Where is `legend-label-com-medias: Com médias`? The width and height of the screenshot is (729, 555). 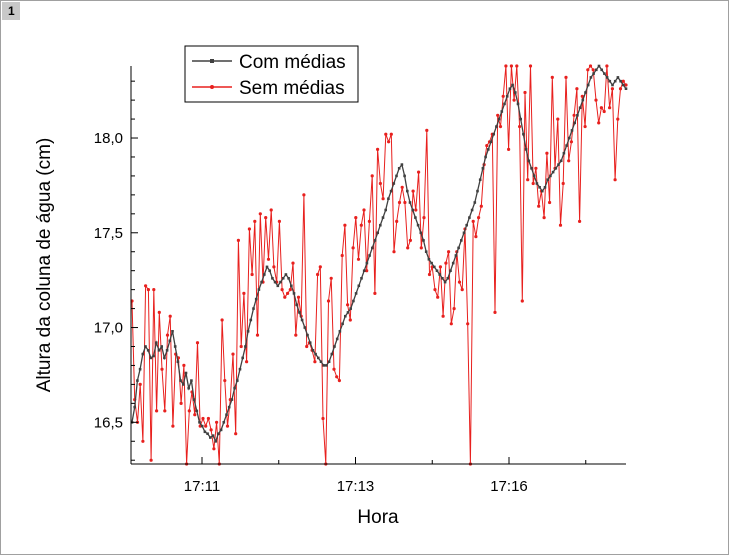
legend-label-com-medias: Com médias is located at coordinates (292, 62).